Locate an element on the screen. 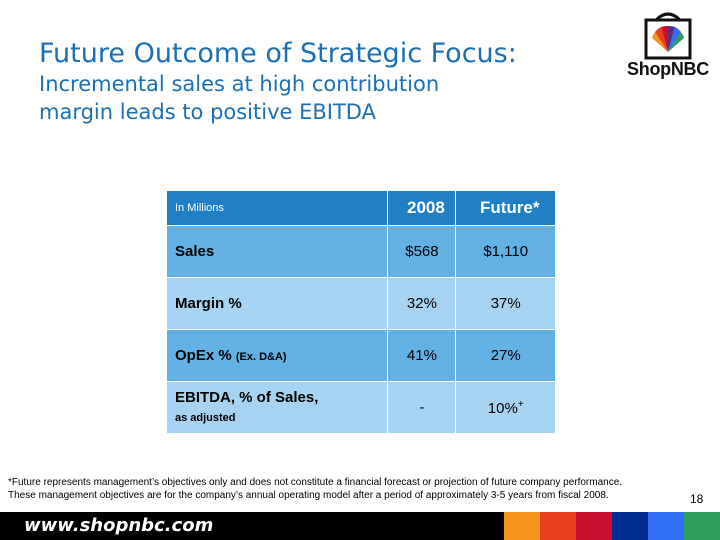  title-sub-line1: Incremental sales at high contribution is located at coordinates (239, 84).